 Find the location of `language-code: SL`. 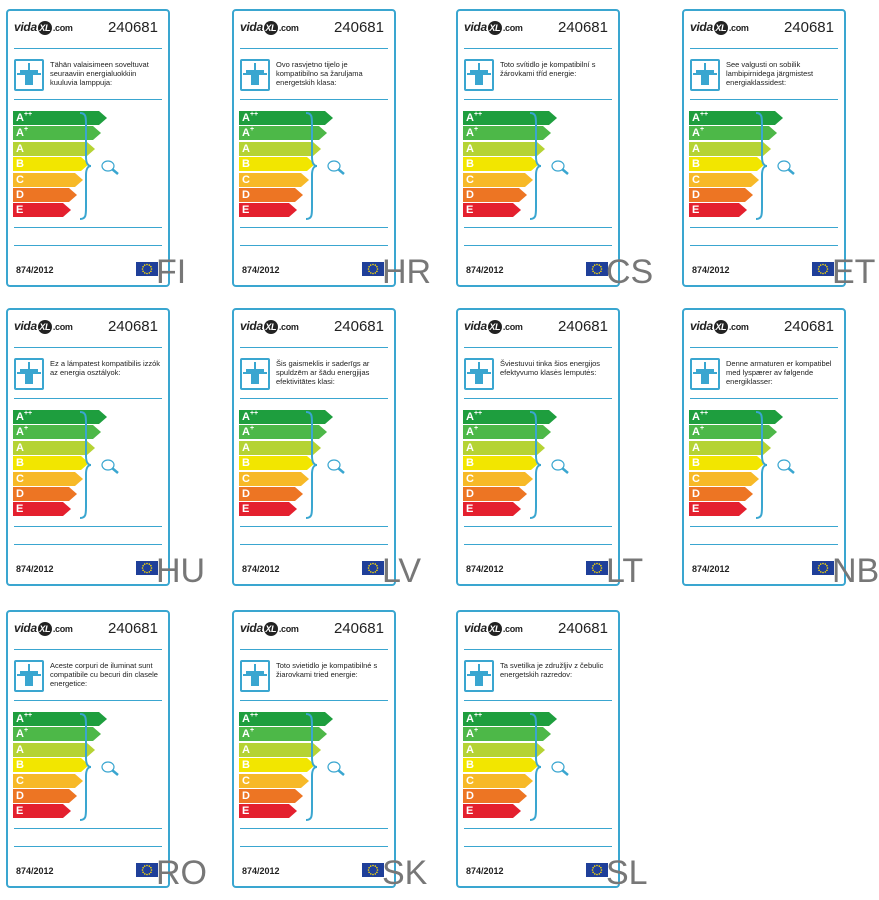

language-code: SL is located at coordinates (627, 873).